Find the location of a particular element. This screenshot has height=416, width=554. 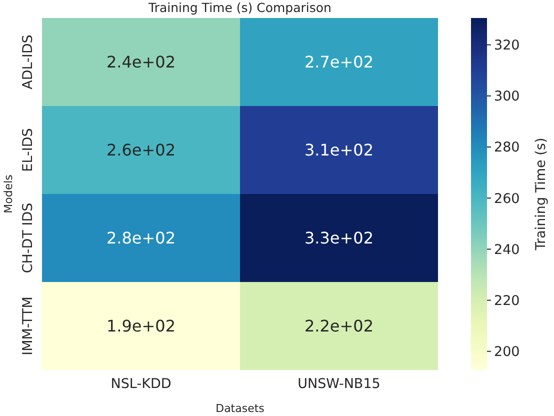

y-tick-label: EL-IDS is located at coordinates (28, 150).